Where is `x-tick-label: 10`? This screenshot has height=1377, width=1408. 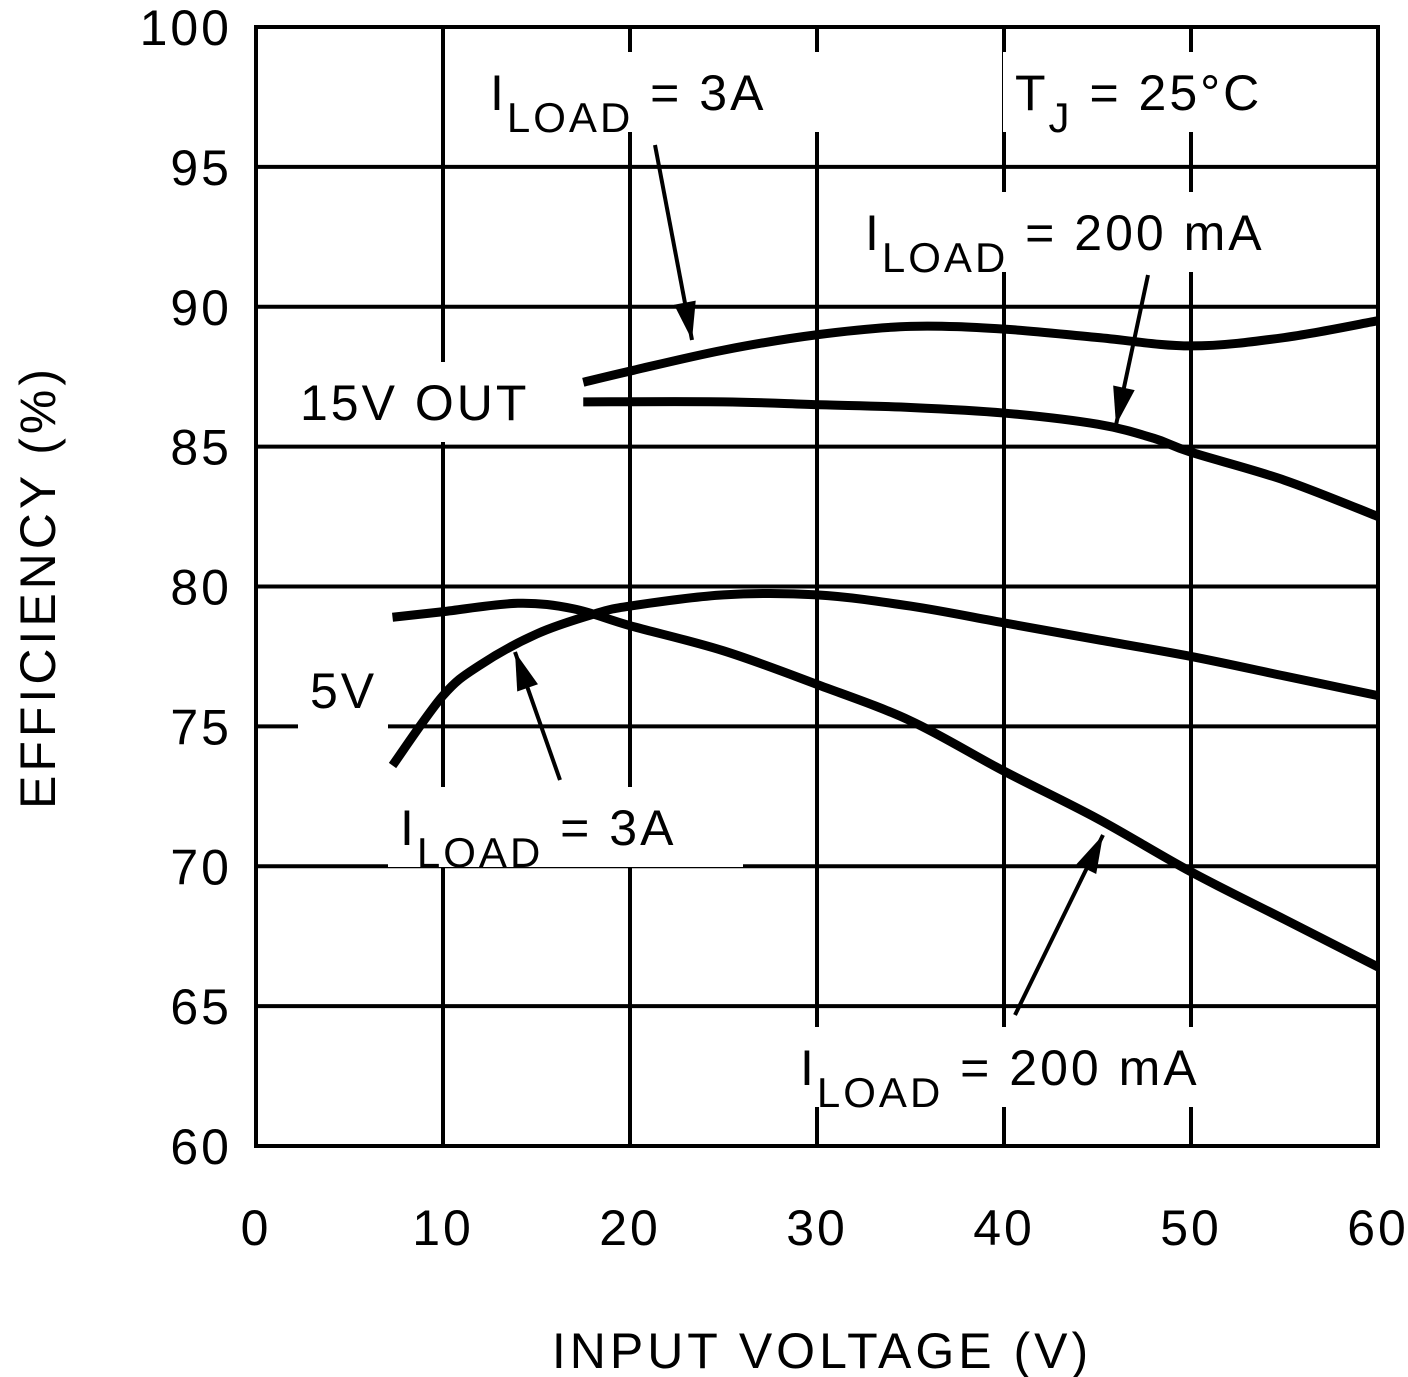 x-tick-label: 10 is located at coordinates (443, 1228).